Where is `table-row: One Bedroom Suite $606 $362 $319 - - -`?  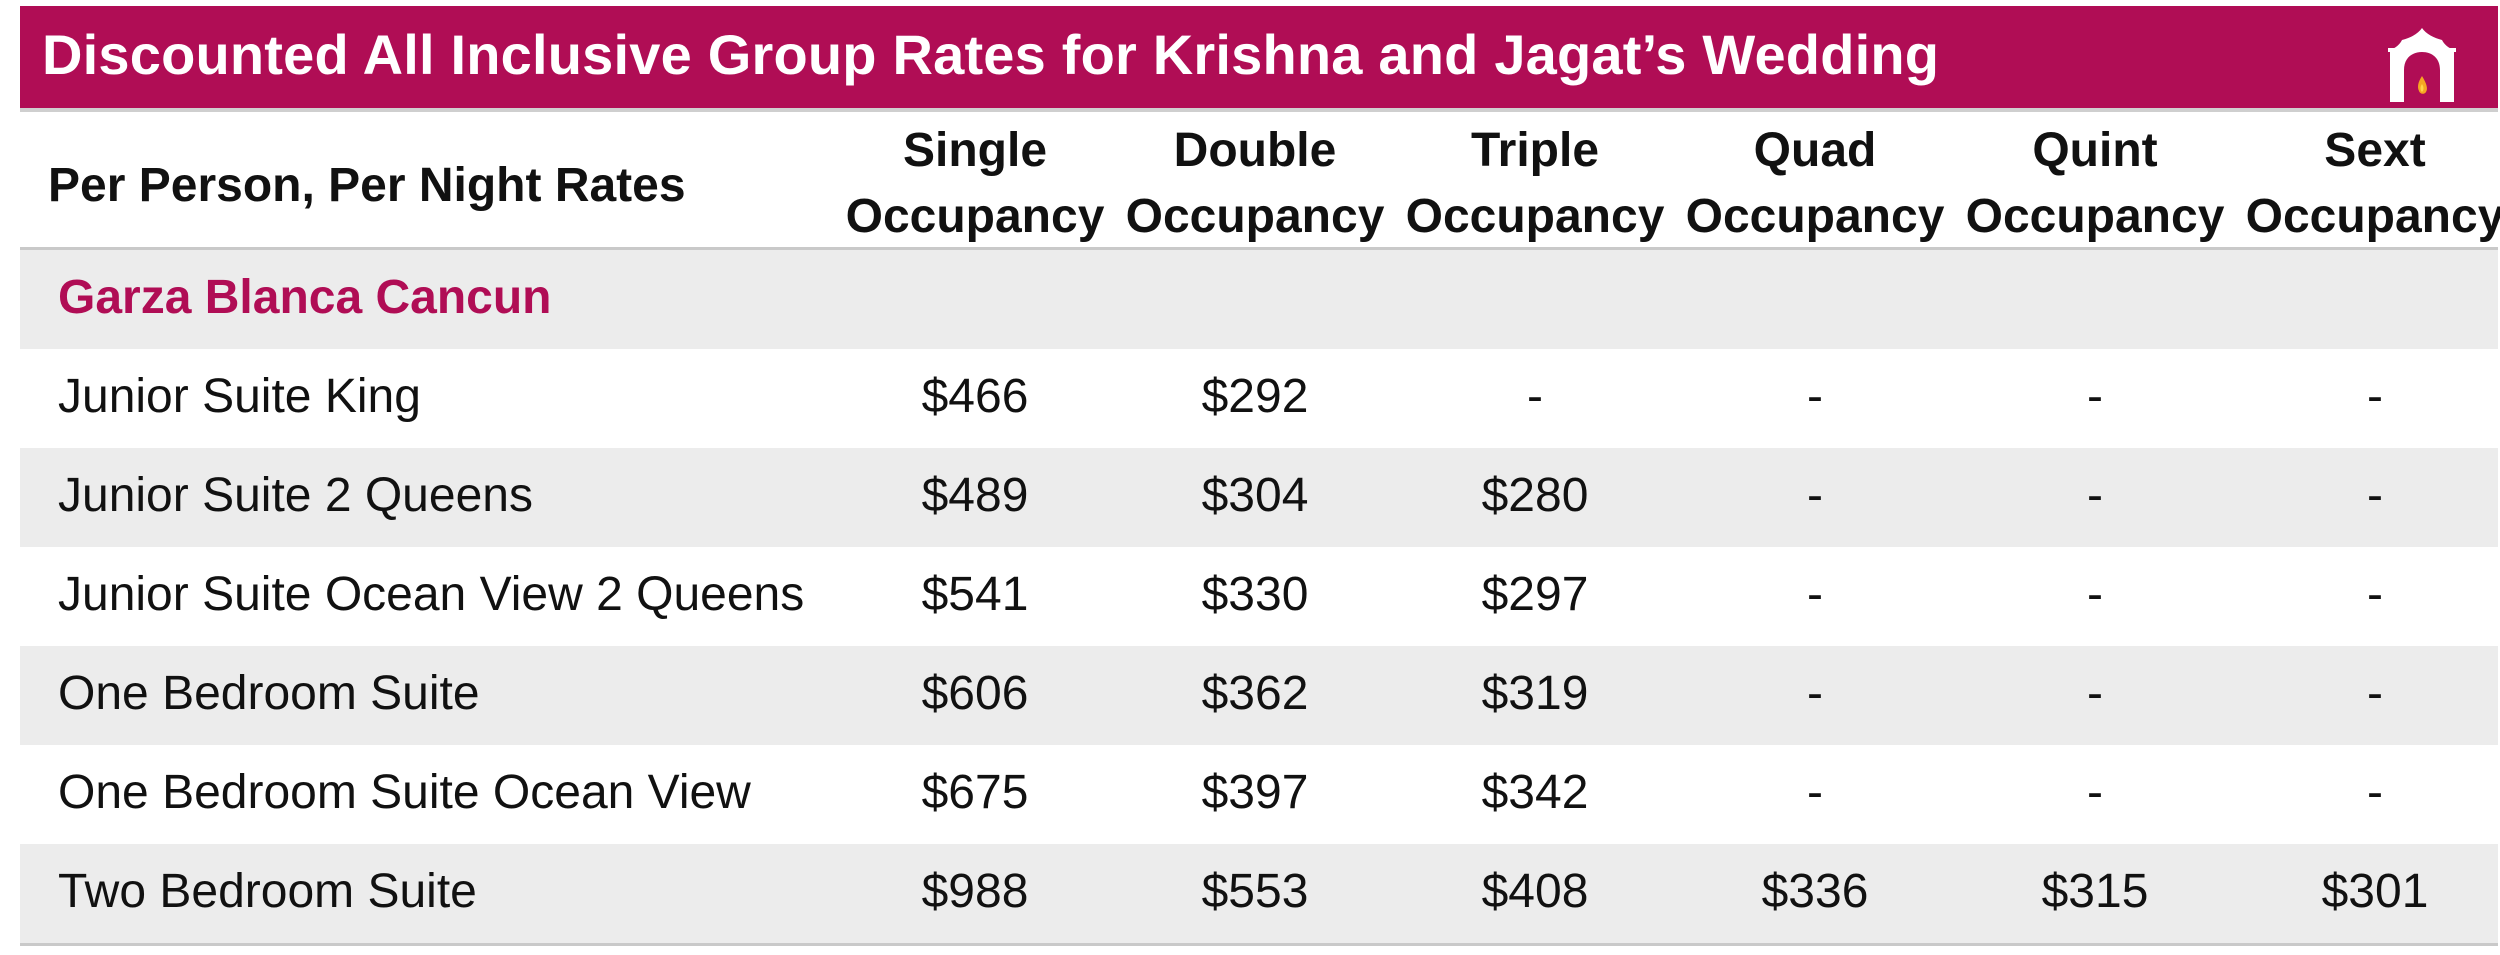 table-row: One Bedroom Suite $606 $362 $319 - - - is located at coordinates (1259, 695).